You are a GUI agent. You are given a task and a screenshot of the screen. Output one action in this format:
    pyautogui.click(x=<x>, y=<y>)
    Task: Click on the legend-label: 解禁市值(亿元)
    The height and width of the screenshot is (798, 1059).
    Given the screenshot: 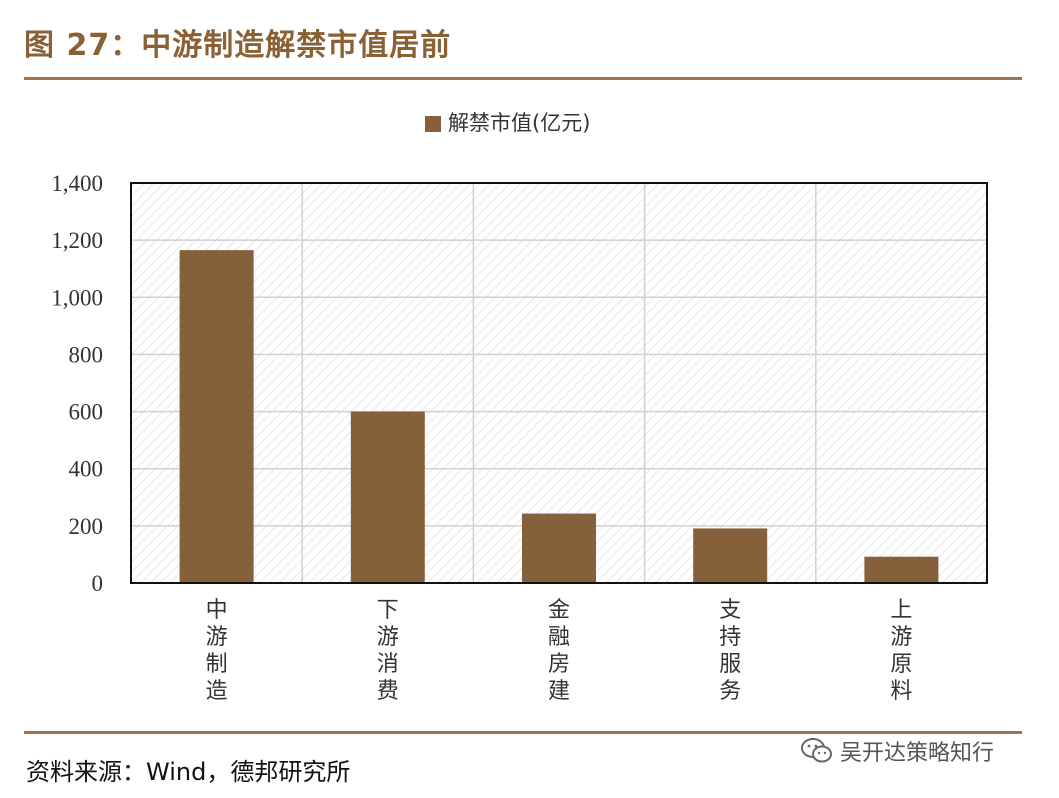 What is the action you would take?
    pyautogui.click(x=519, y=123)
    